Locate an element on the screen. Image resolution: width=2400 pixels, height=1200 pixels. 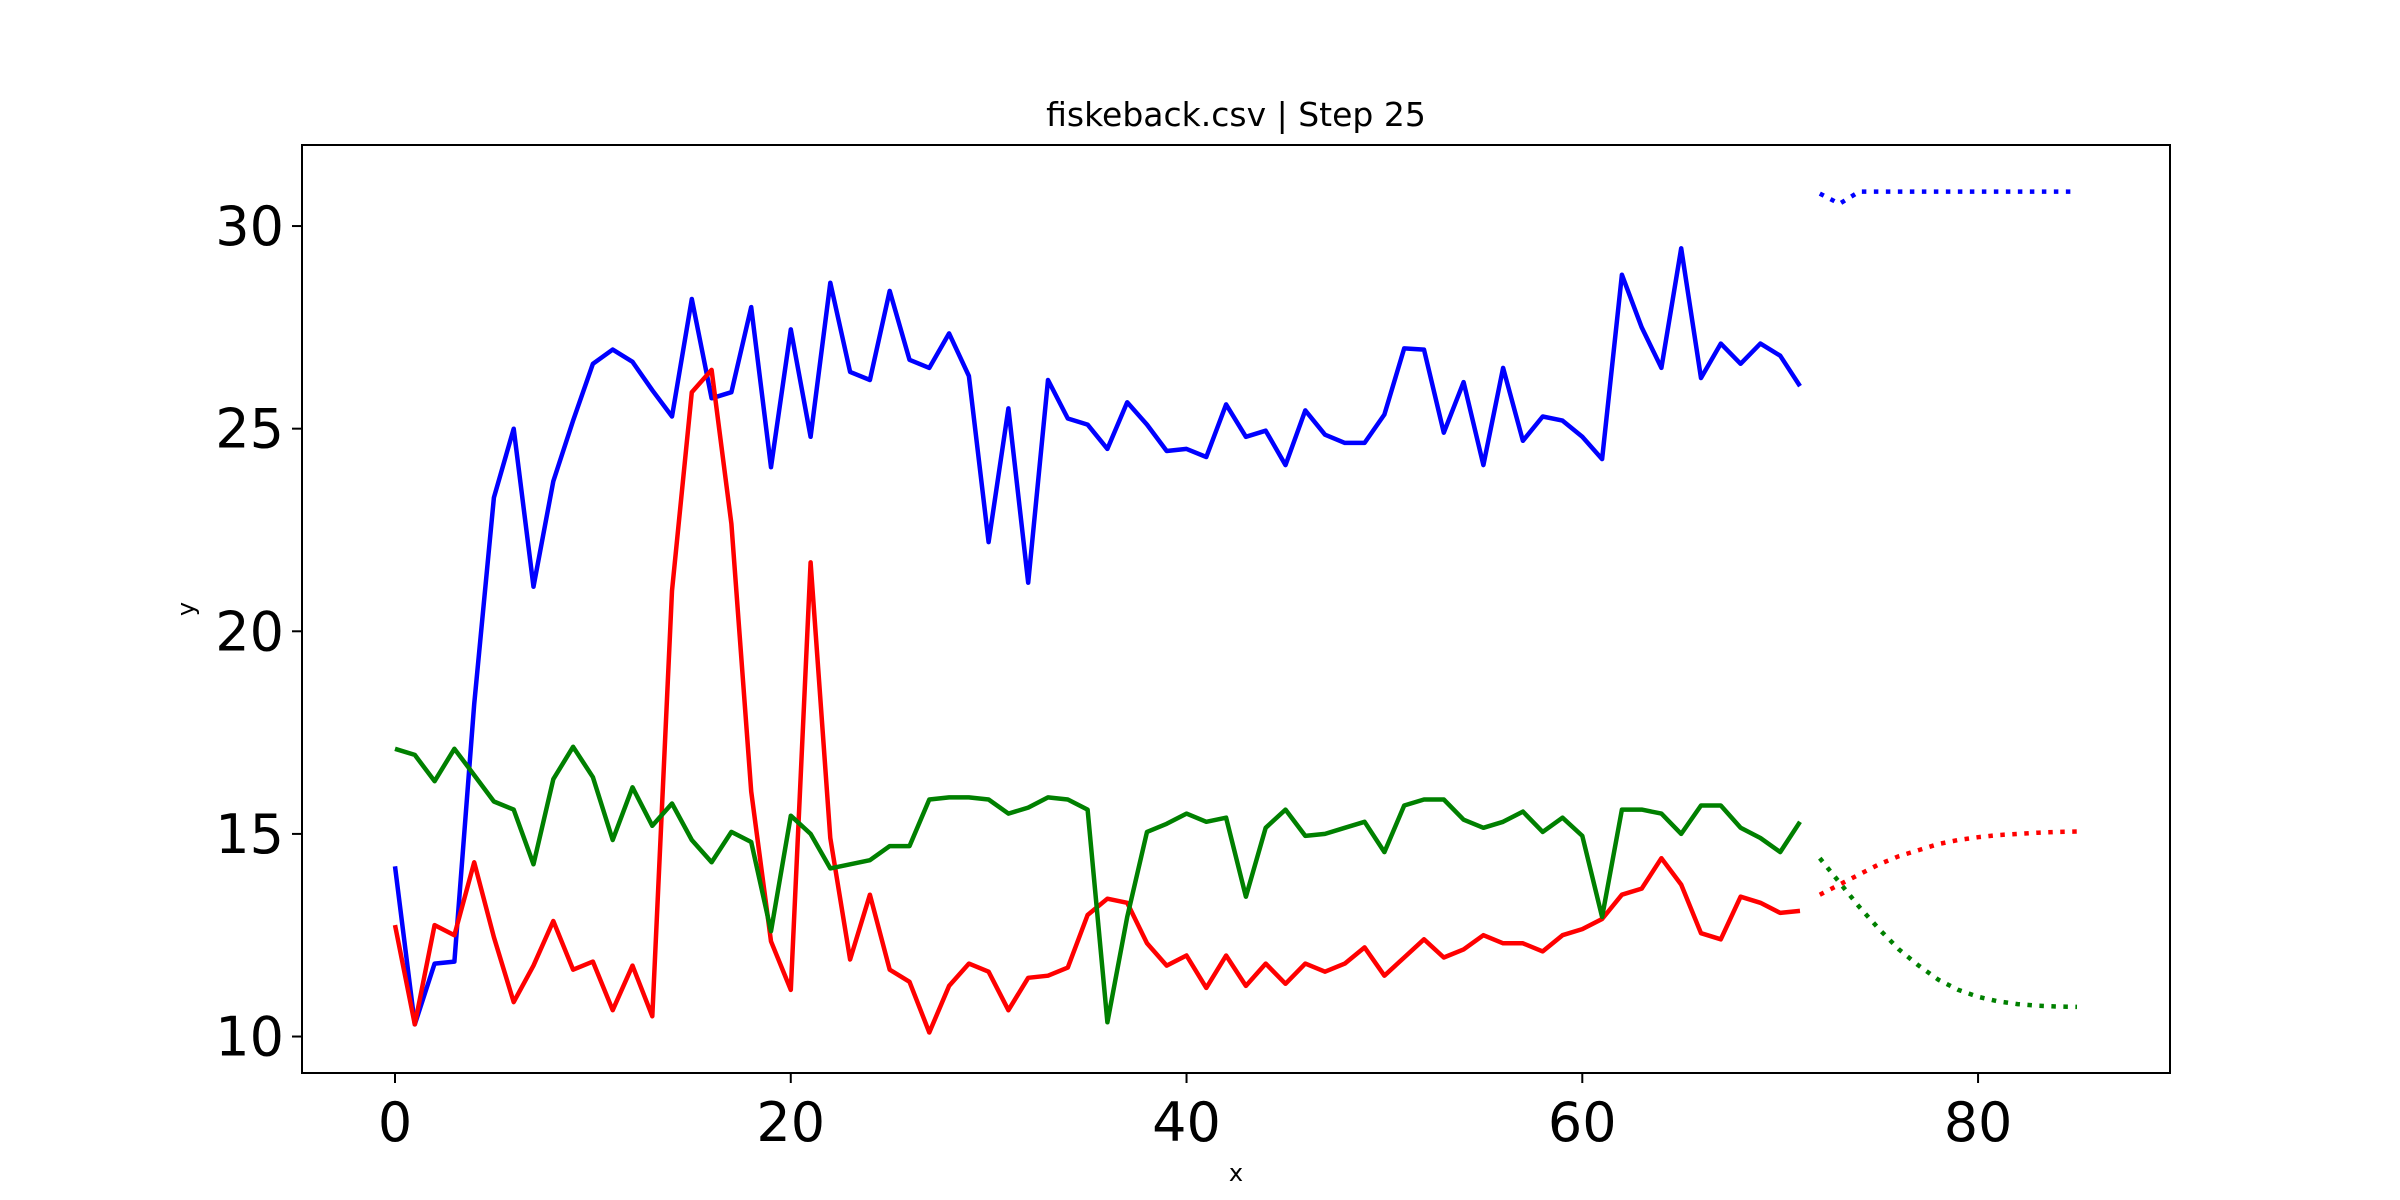
y-tick-label: 25 is located at coordinates (249, 429).